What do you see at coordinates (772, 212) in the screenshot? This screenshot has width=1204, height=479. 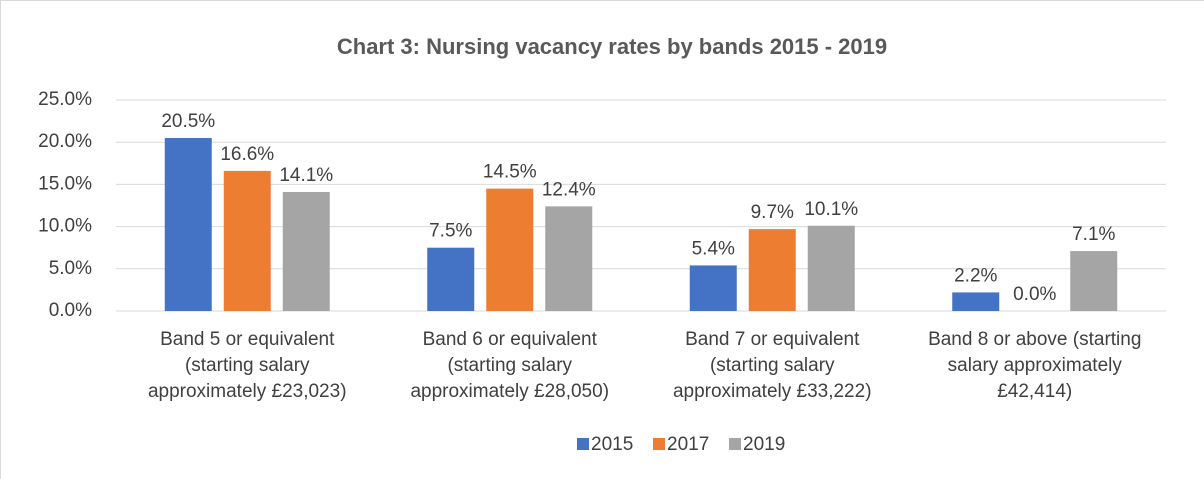 I see `data-label: 9.7%` at bounding box center [772, 212].